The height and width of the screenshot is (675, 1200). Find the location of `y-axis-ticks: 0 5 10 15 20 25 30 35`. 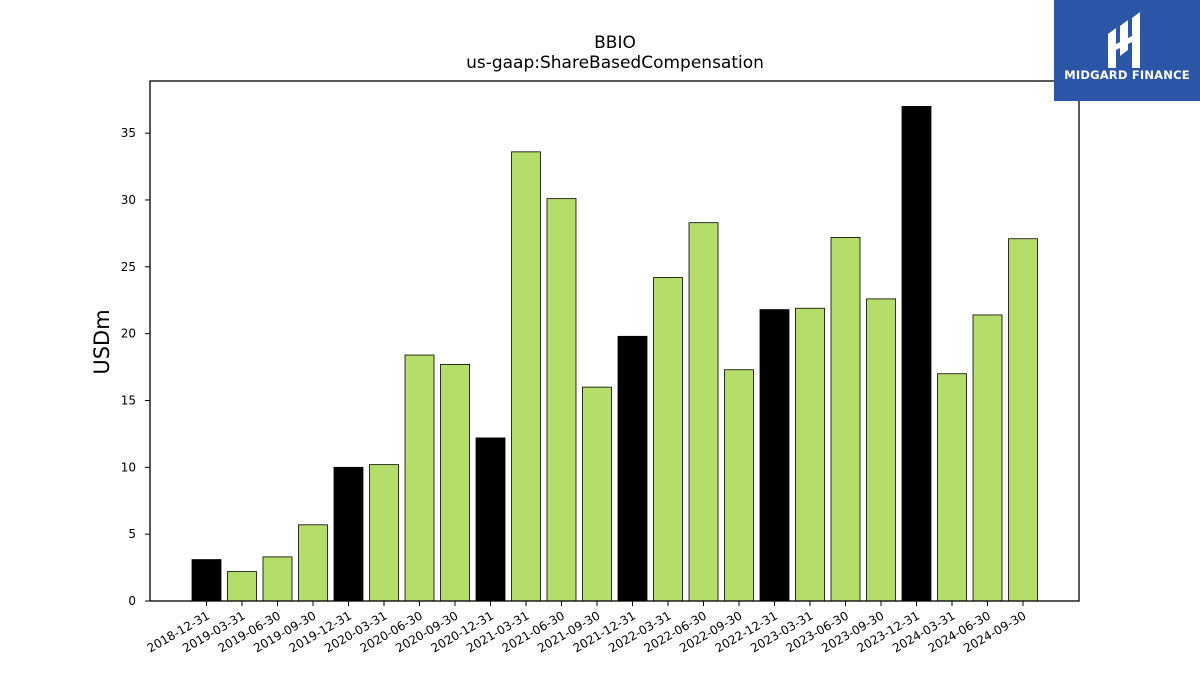

y-axis-ticks: 0 5 10 15 20 25 30 35 is located at coordinates (135, 367).